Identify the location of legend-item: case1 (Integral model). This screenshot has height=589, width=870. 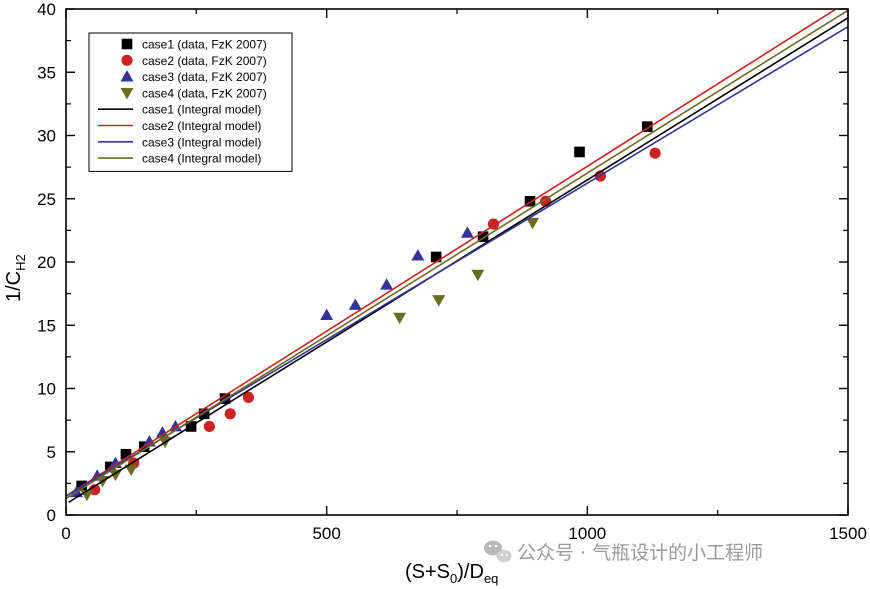
(179, 110).